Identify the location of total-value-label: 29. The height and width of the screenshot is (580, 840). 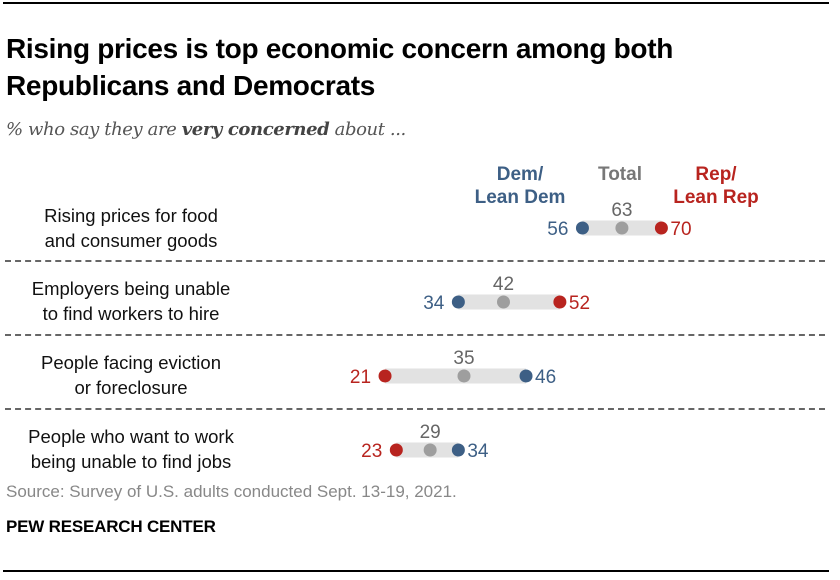
(430, 432).